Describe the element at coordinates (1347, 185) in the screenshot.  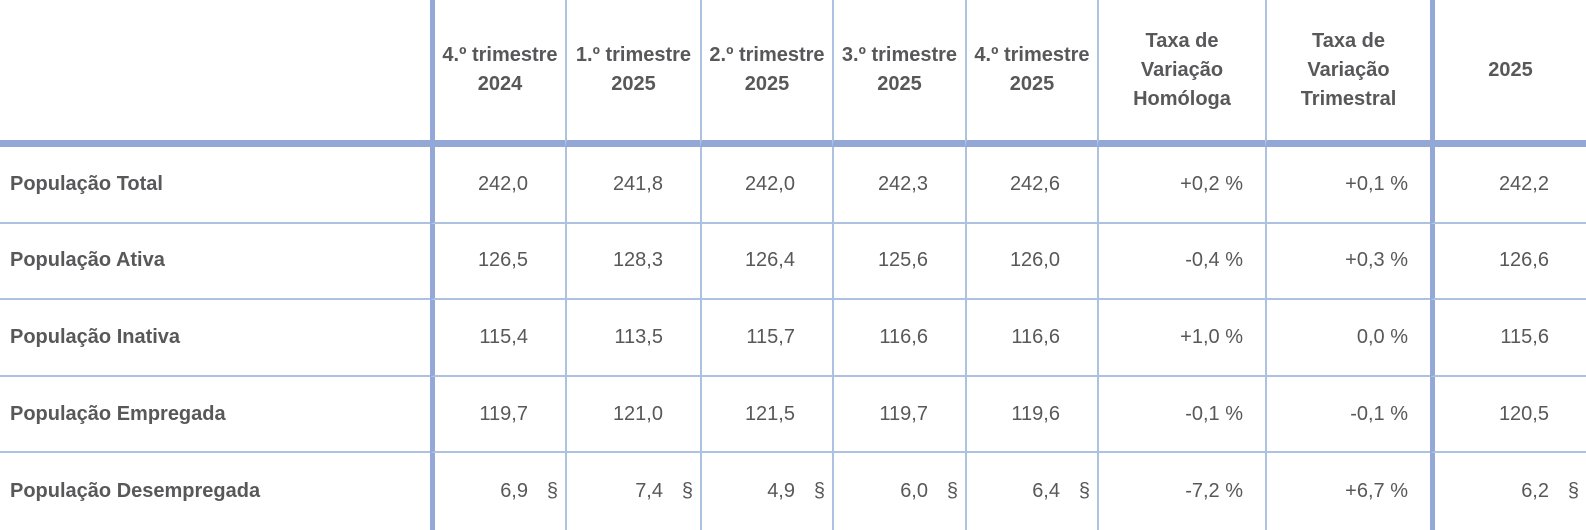
I see `cell-taxa-trimestral: +0,1 %` at that location.